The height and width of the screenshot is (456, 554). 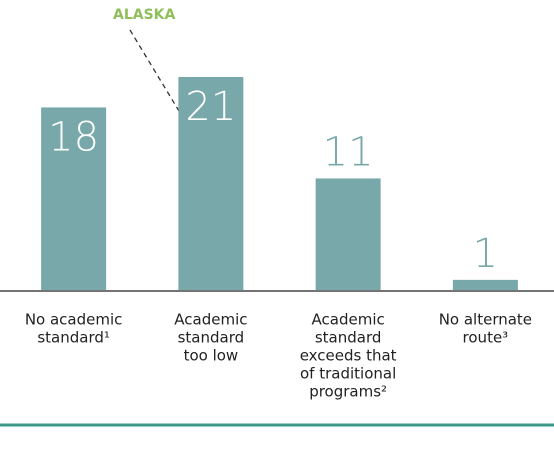 I want to click on x-tick-label: too low, so click(x=211, y=356).